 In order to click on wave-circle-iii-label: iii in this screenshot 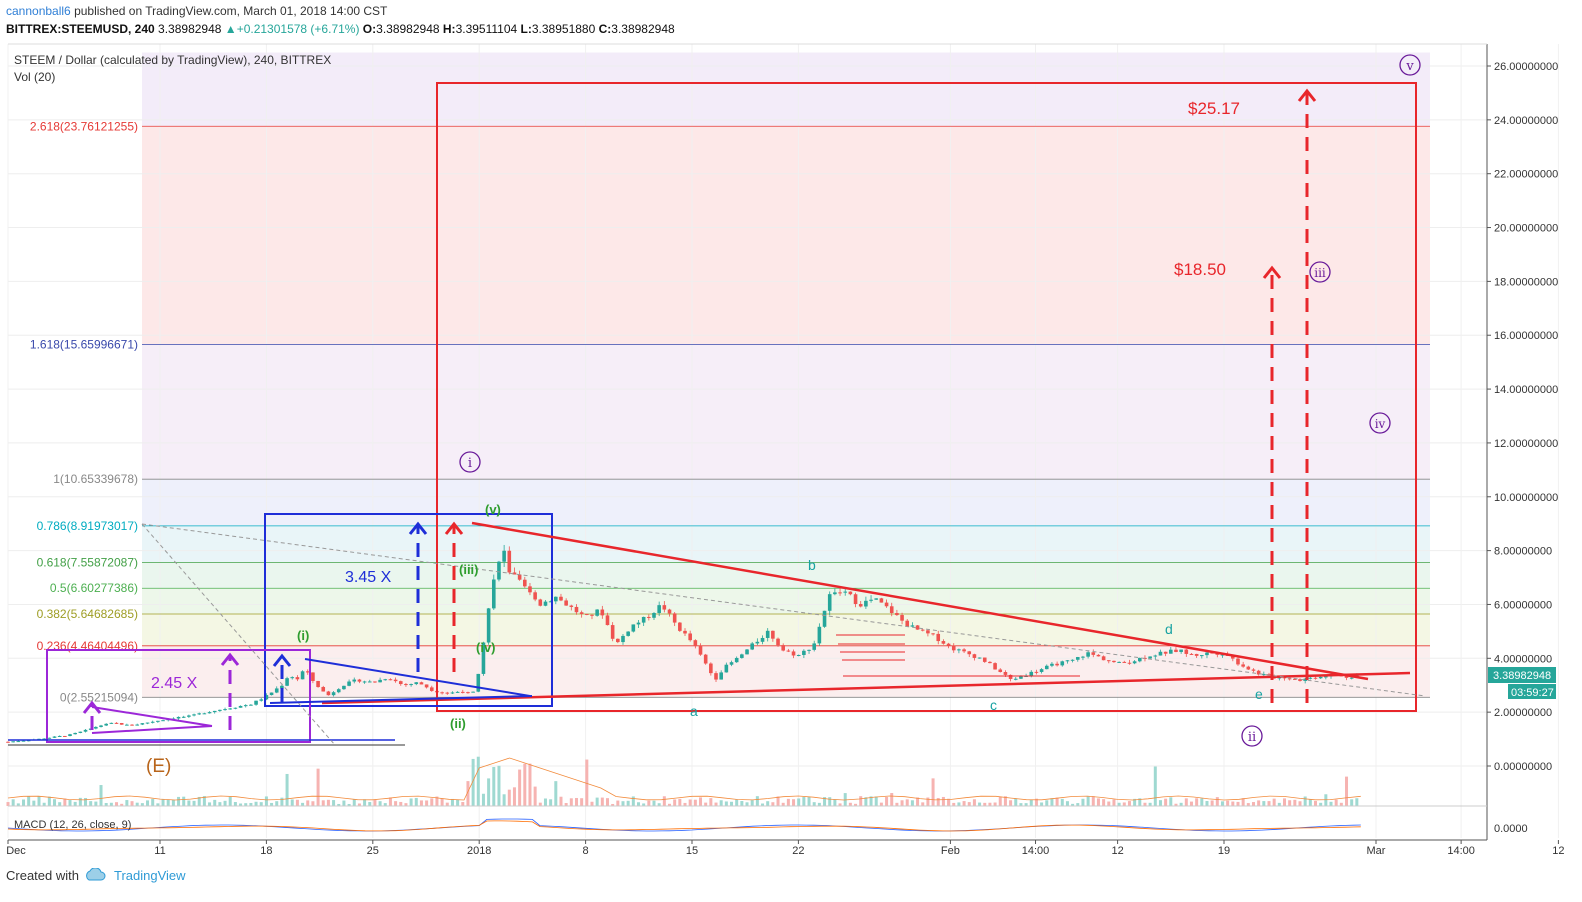, I will do `click(1320, 273)`.